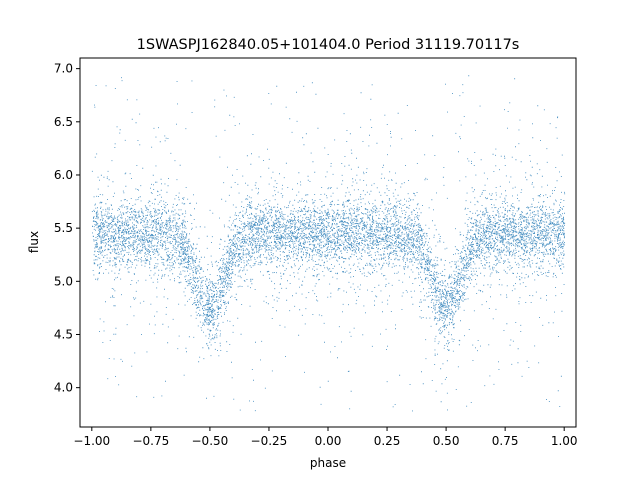 Image resolution: width=640 pixels, height=480 pixels. What do you see at coordinates (210, 441) in the screenshot?
I see `x-tick-label: −0.50` at bounding box center [210, 441].